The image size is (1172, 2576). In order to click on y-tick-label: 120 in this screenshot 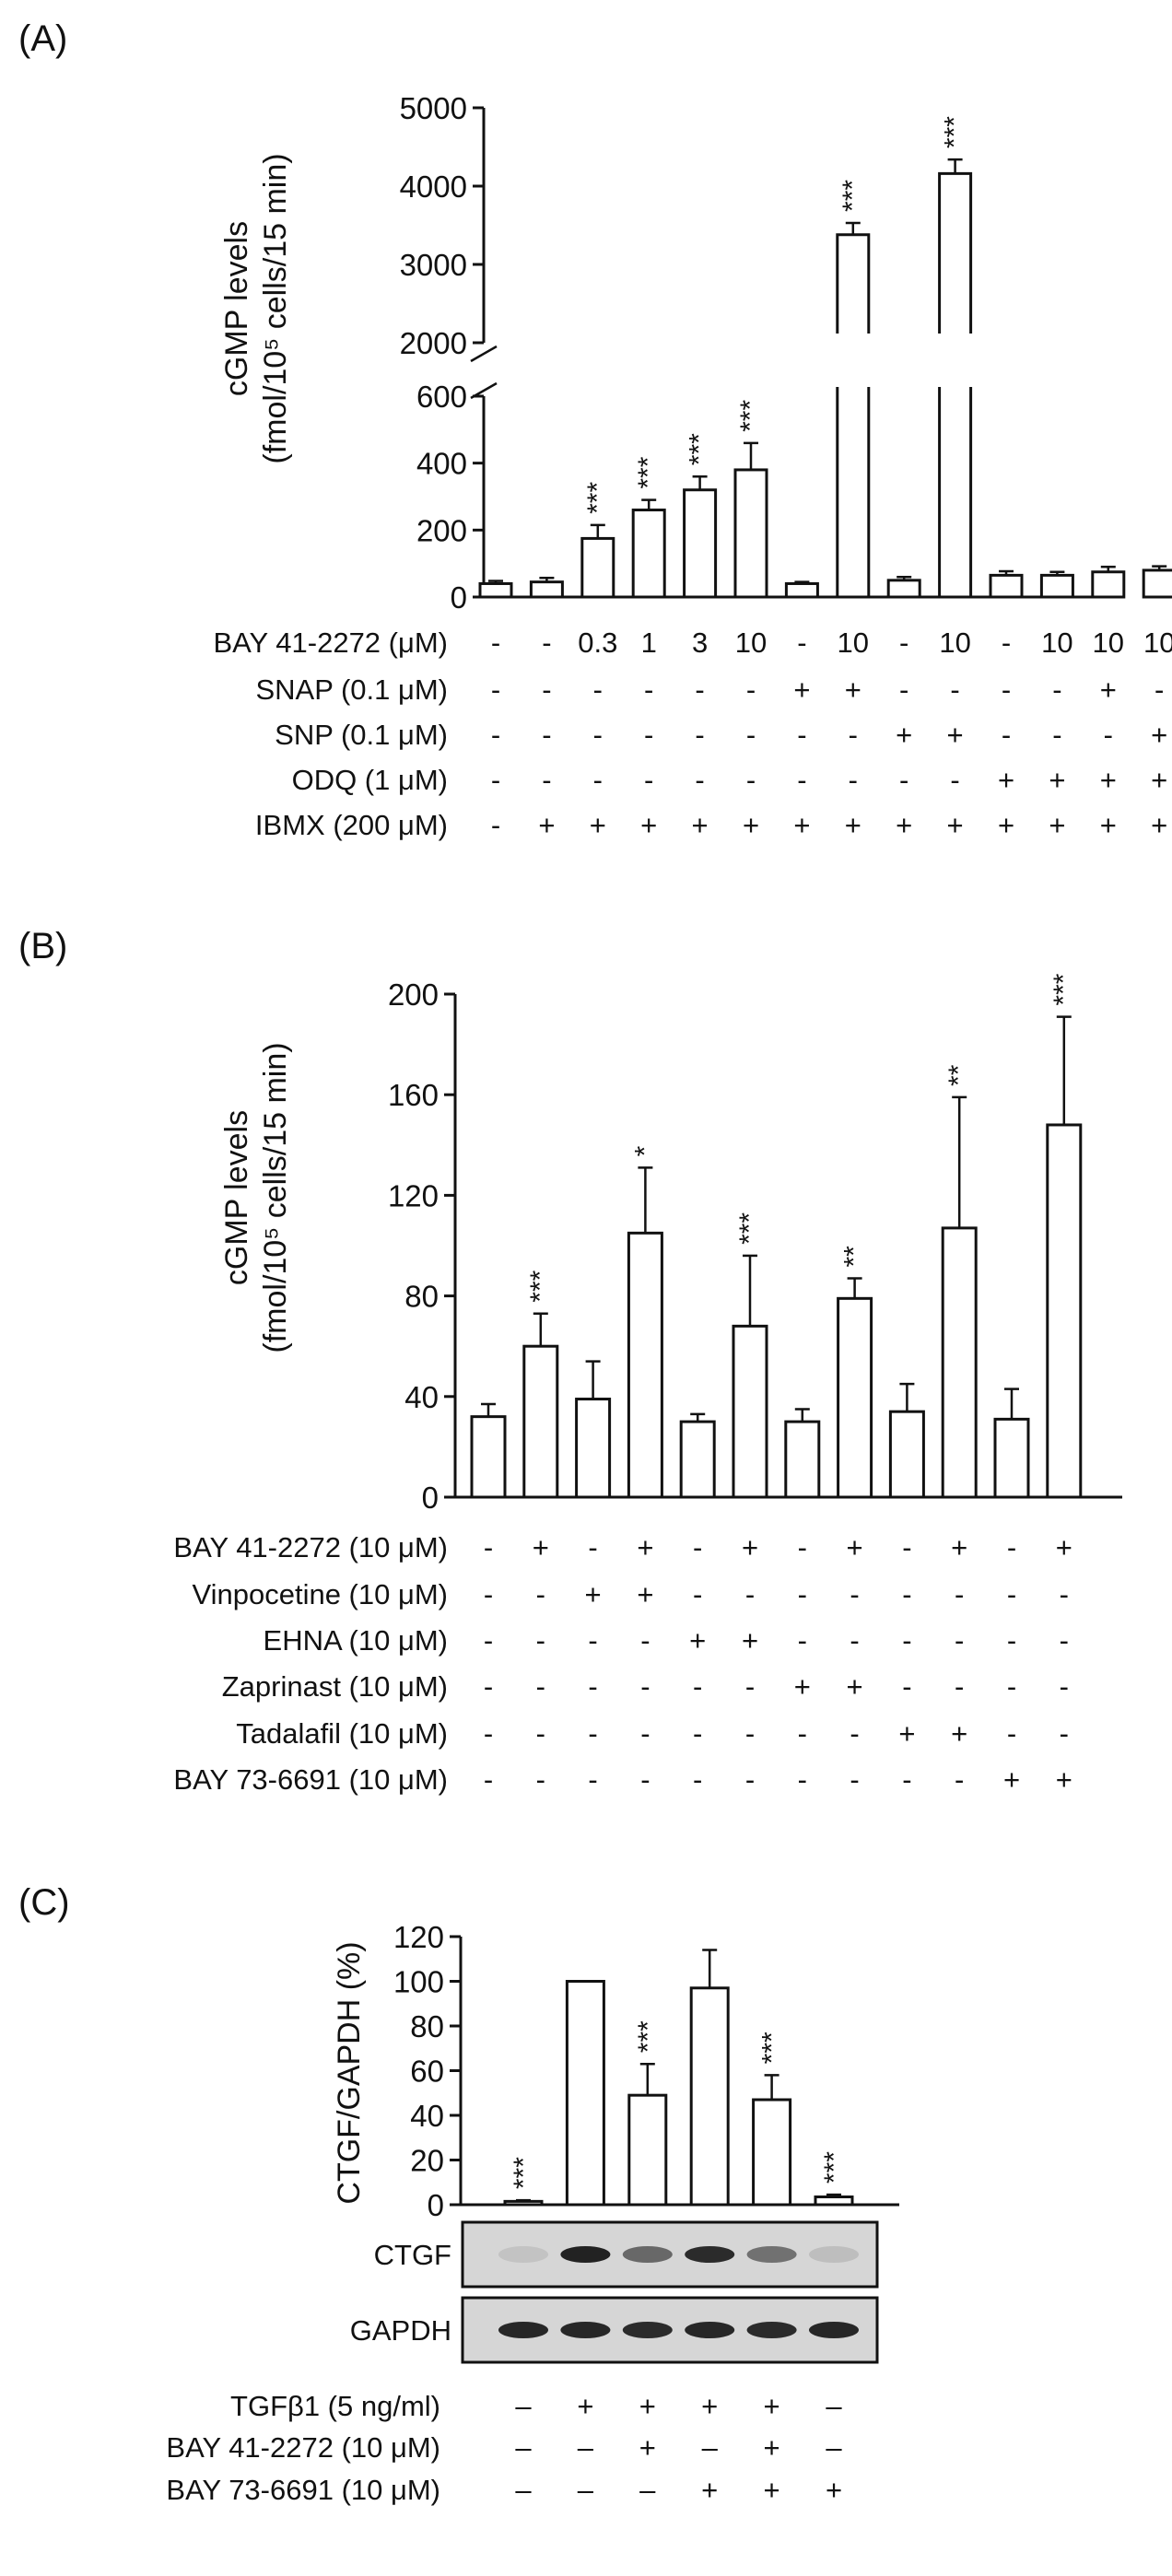, I will do `click(418, 1937)`.